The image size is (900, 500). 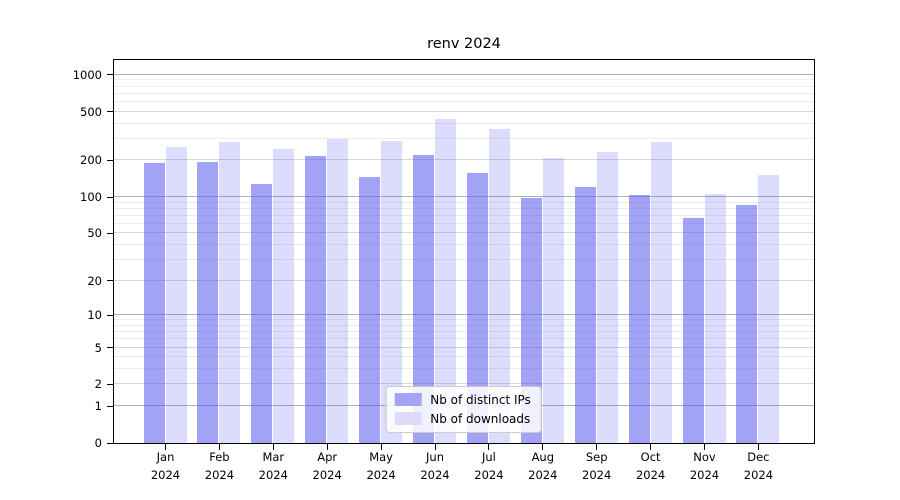 What do you see at coordinates (543, 466) in the screenshot?
I see `x-tick-label-aug: Aug 2024` at bounding box center [543, 466].